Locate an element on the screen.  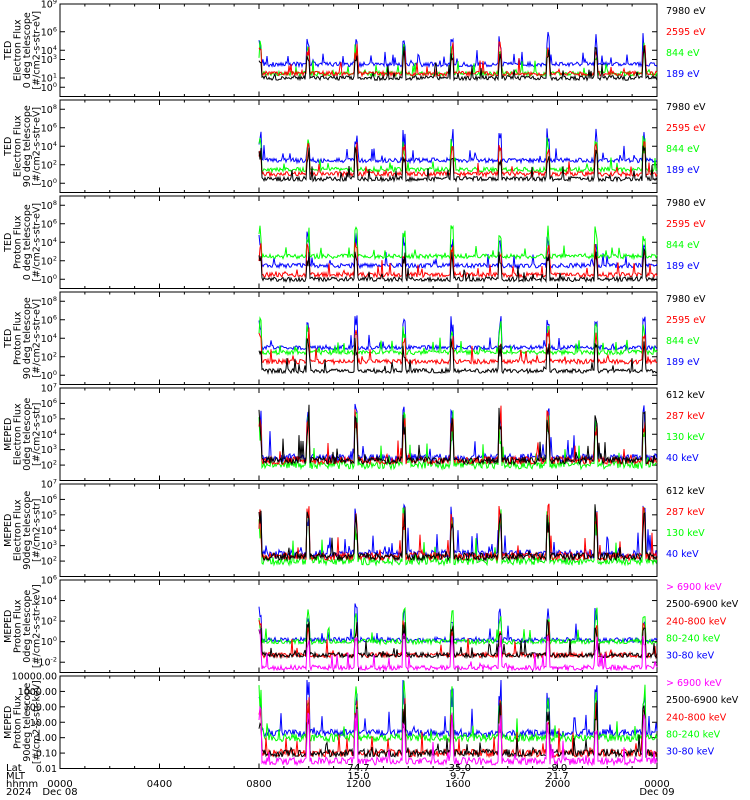
y-tick-label: 10⁻² is located at coordinates (47, 662).